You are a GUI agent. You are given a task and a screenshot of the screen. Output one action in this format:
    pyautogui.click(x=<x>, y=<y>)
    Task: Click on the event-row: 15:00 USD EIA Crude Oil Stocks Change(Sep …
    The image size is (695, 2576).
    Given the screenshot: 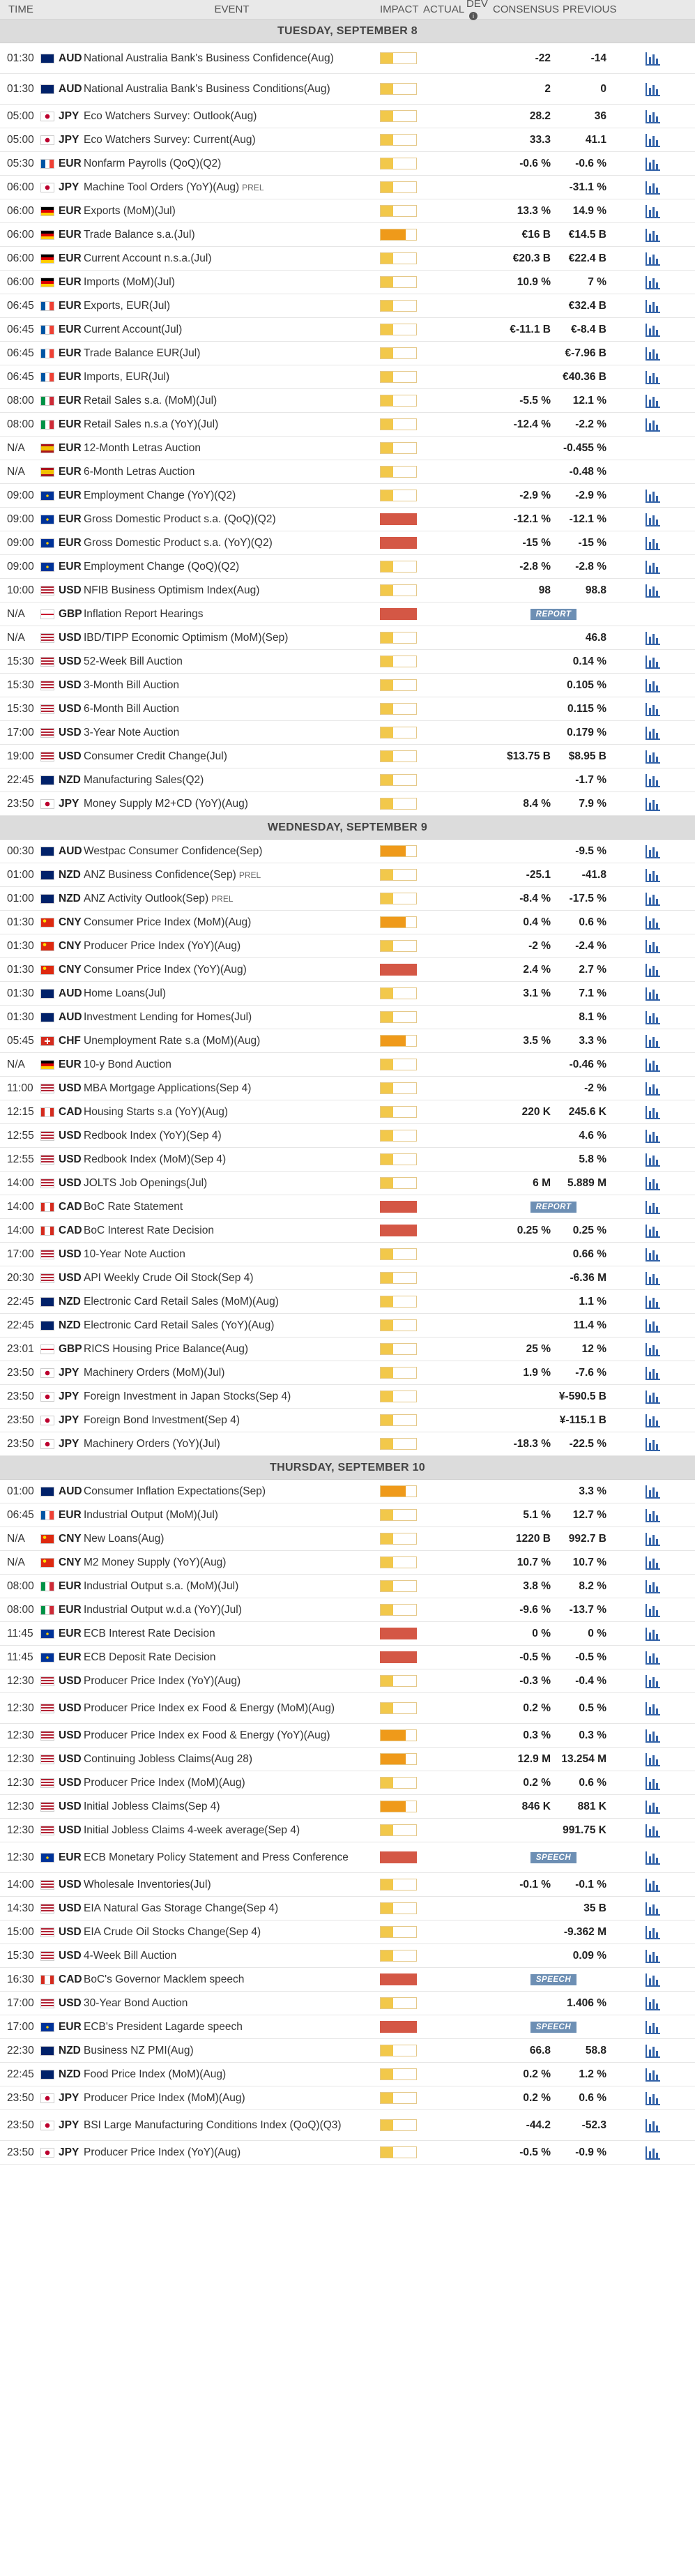 What is the action you would take?
    pyautogui.click(x=347, y=1932)
    